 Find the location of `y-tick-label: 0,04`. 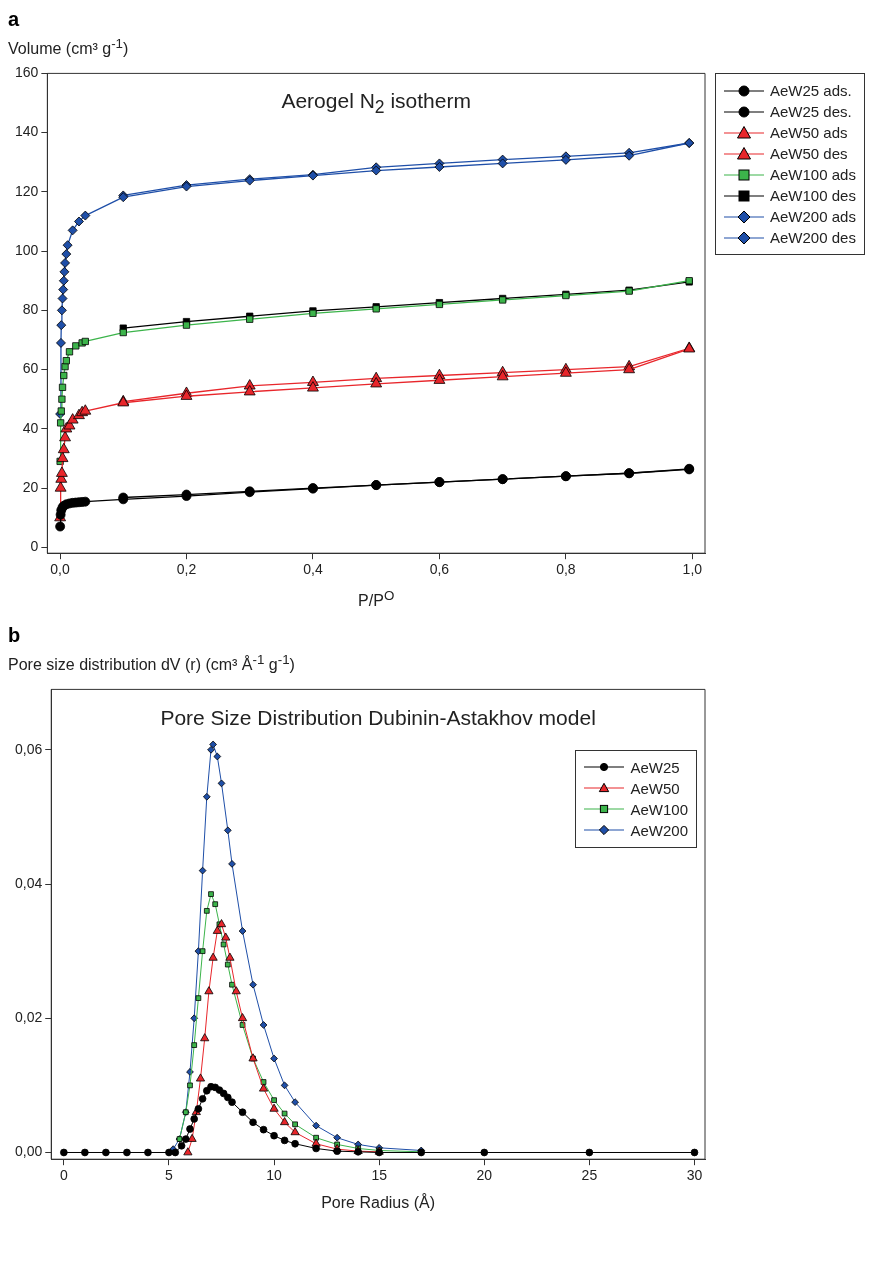

y-tick-label: 0,04 is located at coordinates (29, 883).